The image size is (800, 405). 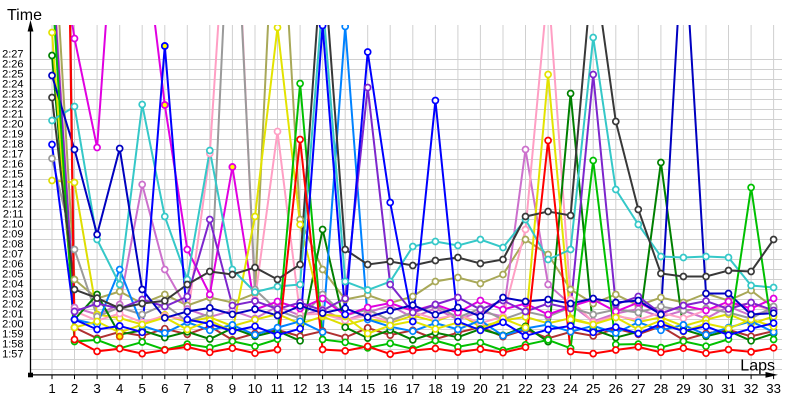 I want to click on svg-text: 5, so click(x=142, y=388).